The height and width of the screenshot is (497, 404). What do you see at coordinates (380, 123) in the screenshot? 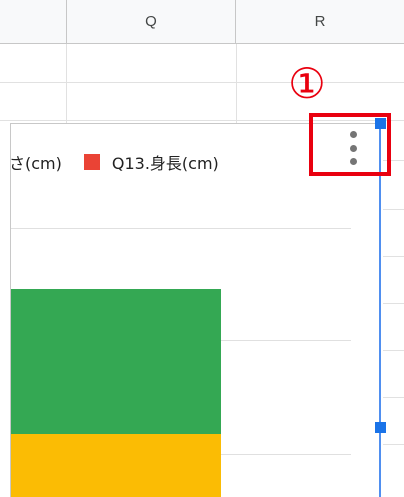
I see `resize-handle-top-right` at bounding box center [380, 123].